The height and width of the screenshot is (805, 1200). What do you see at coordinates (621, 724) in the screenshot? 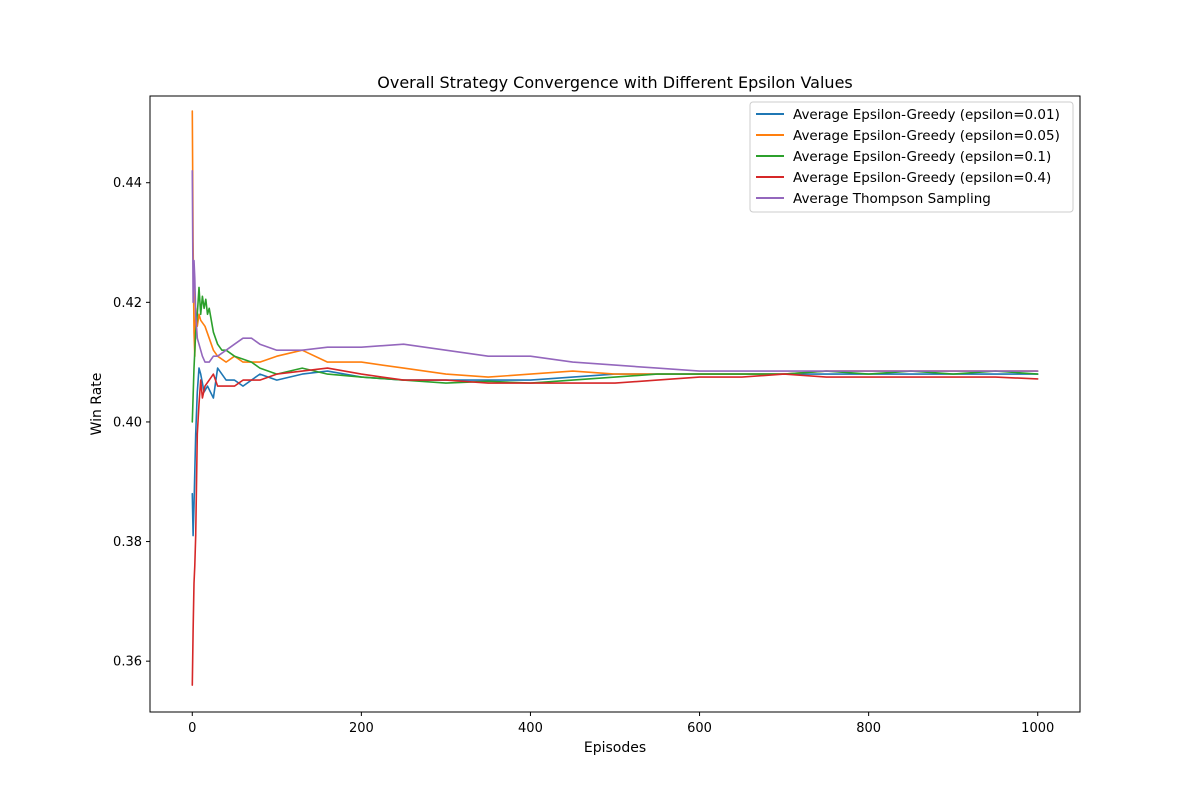
I see `x-axis-ticks: 0 200 400 600 800 1000` at bounding box center [621, 724].